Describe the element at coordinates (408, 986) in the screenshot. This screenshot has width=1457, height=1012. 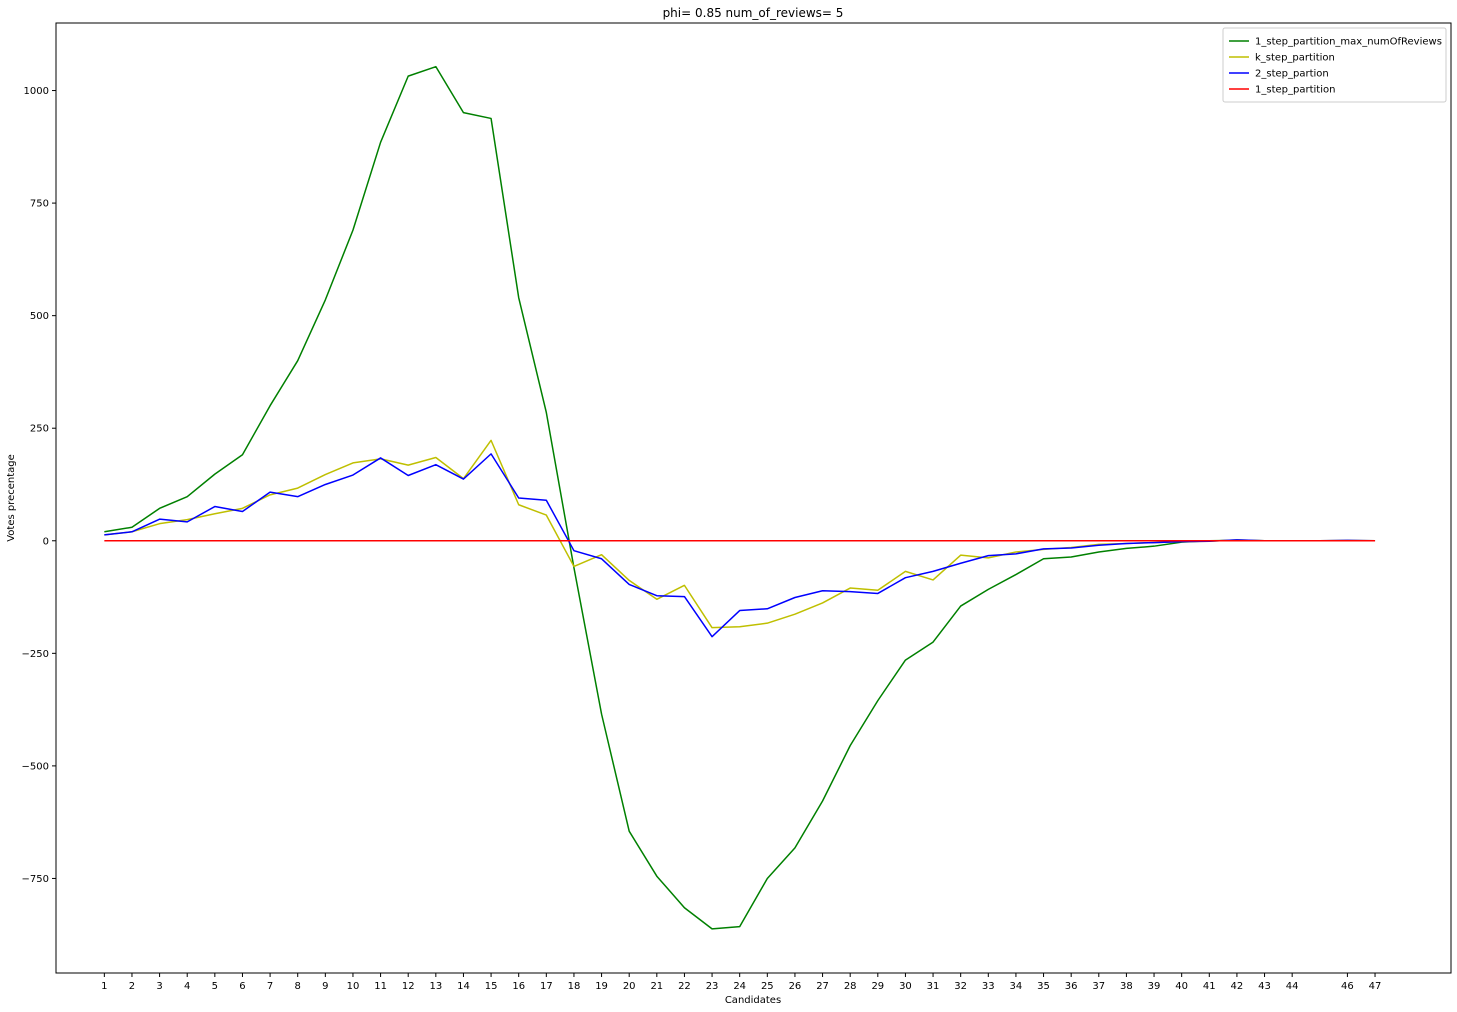
I see `x-tick-label: 12` at that location.